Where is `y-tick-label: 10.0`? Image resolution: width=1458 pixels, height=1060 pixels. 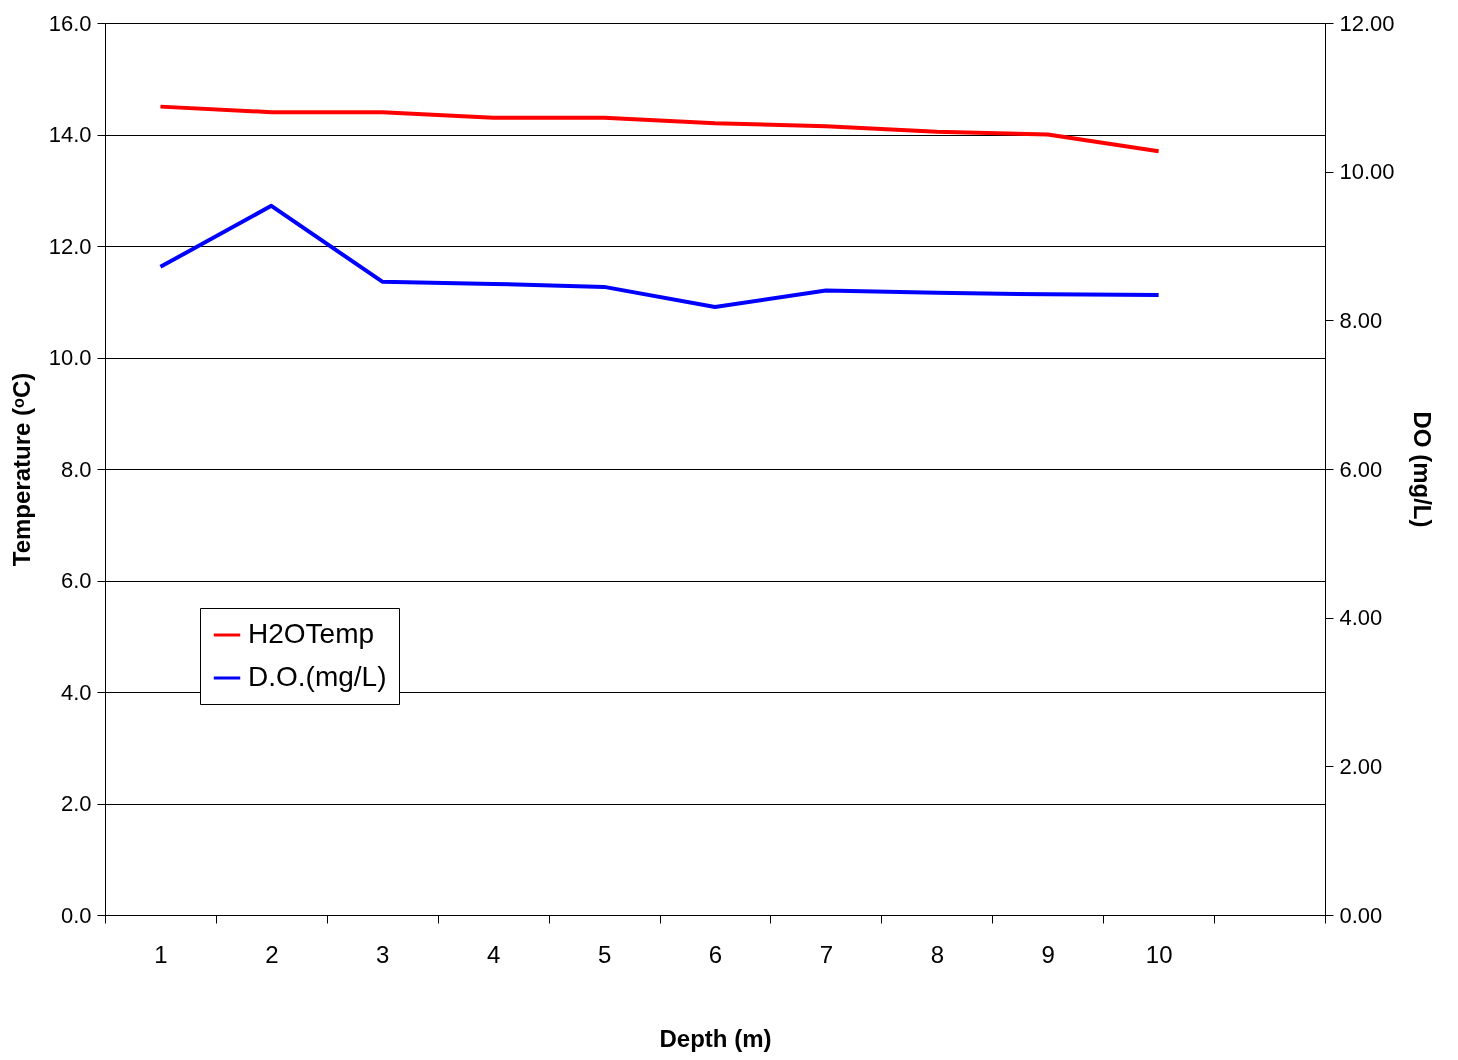
y-tick-label: 10.0 is located at coordinates (70, 357).